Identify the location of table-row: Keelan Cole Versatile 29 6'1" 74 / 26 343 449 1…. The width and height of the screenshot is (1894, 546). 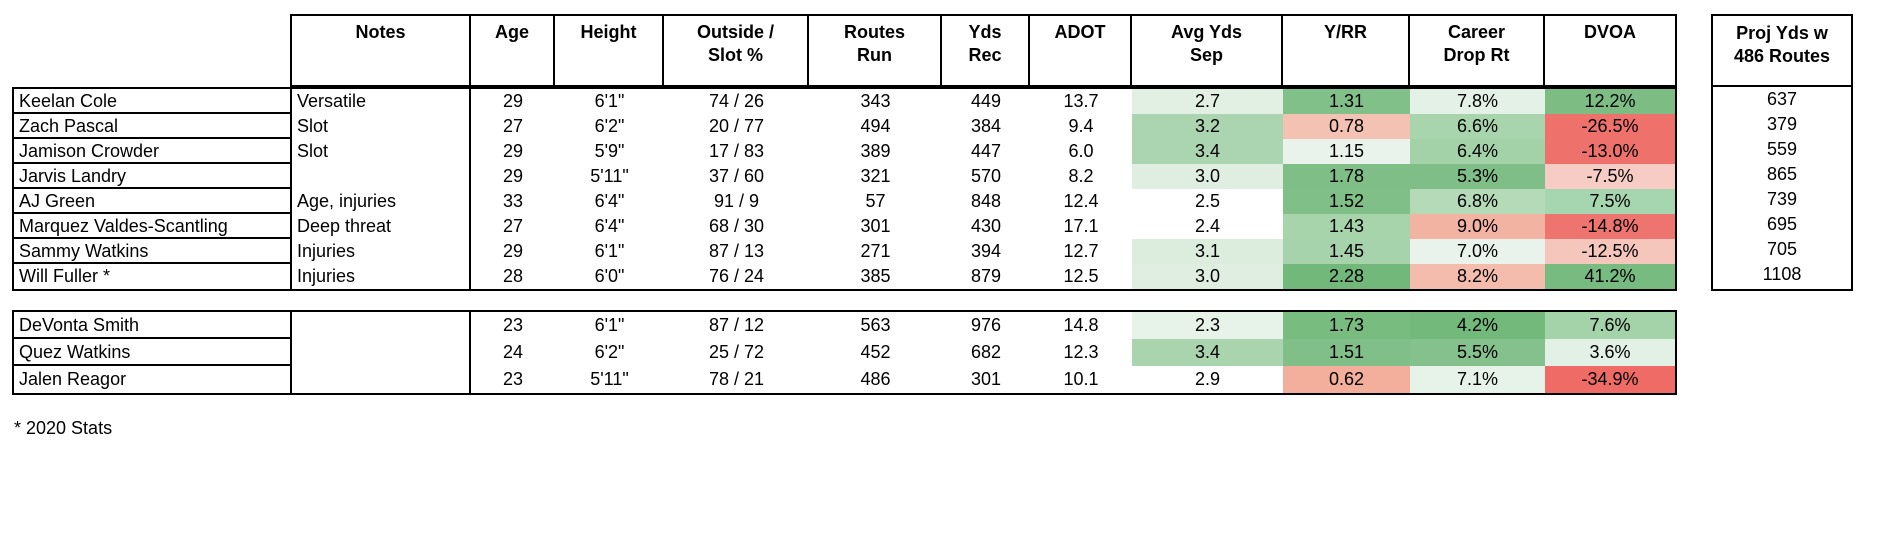
(844, 101).